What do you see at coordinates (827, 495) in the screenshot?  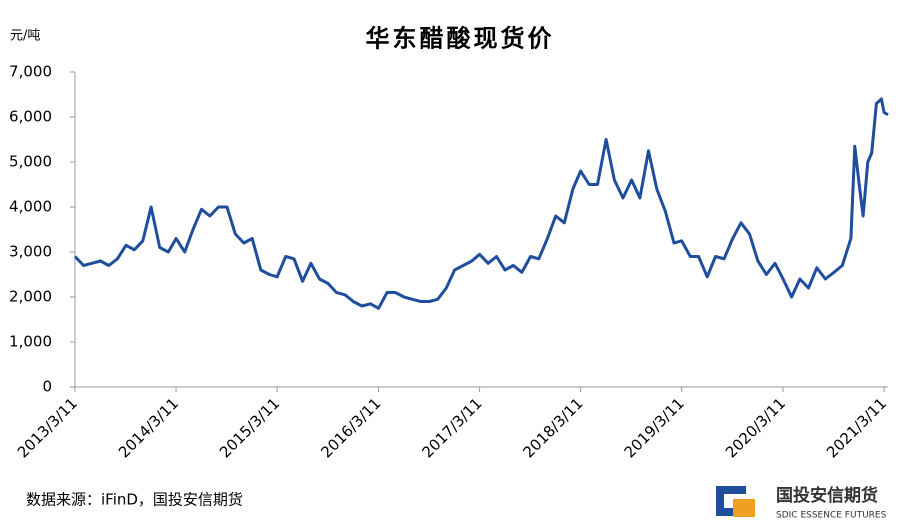 I see `logo-name: 国投安信期货` at bounding box center [827, 495].